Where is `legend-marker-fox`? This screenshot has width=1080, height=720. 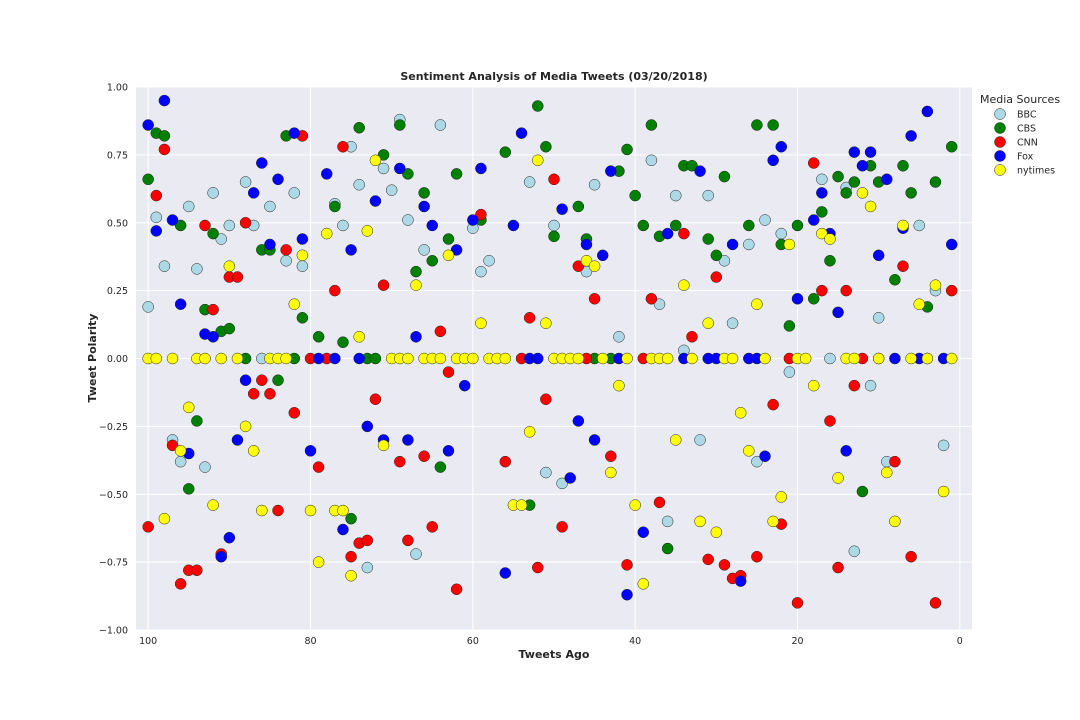
legend-marker-fox is located at coordinates (1000, 156).